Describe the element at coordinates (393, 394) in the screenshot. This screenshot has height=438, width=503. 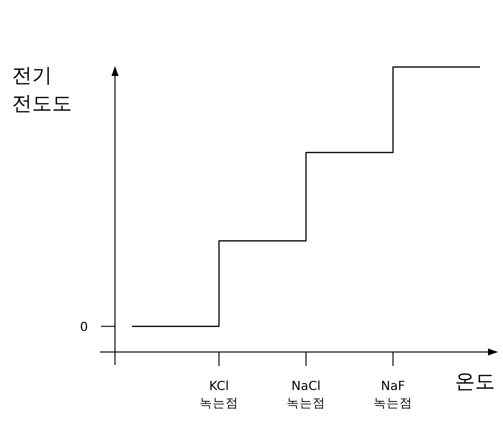
I see `x-tick-label: NaF 녹는점` at that location.